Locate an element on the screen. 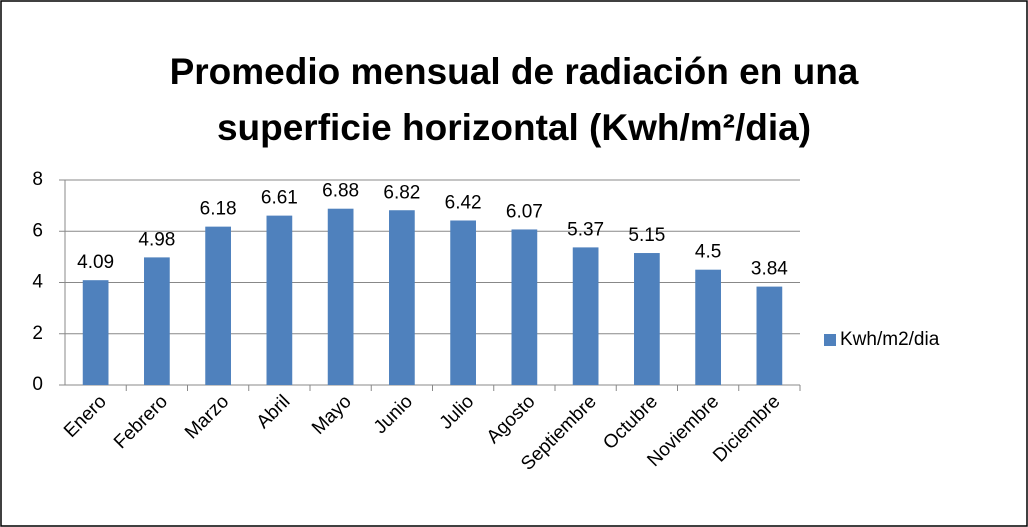 The image size is (1028, 527). y-tick-label: 2 is located at coordinates (37, 333).